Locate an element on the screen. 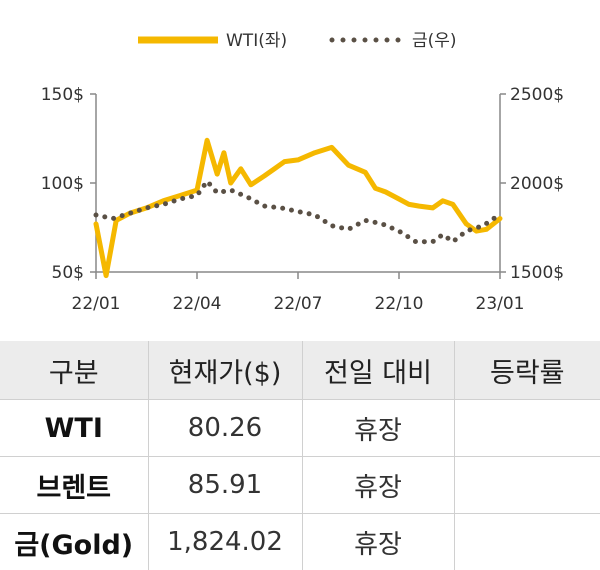  table-row: 금(Gold) 1,824.02 휴장 is located at coordinates (300, 542).